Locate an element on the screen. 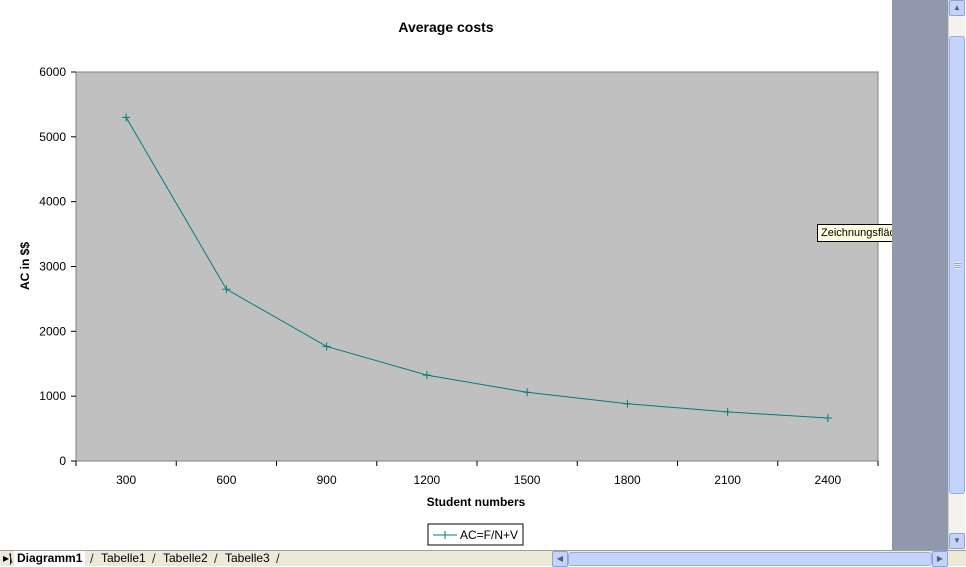 The image size is (966, 567). x-tick-label: 1800 is located at coordinates (627, 480).